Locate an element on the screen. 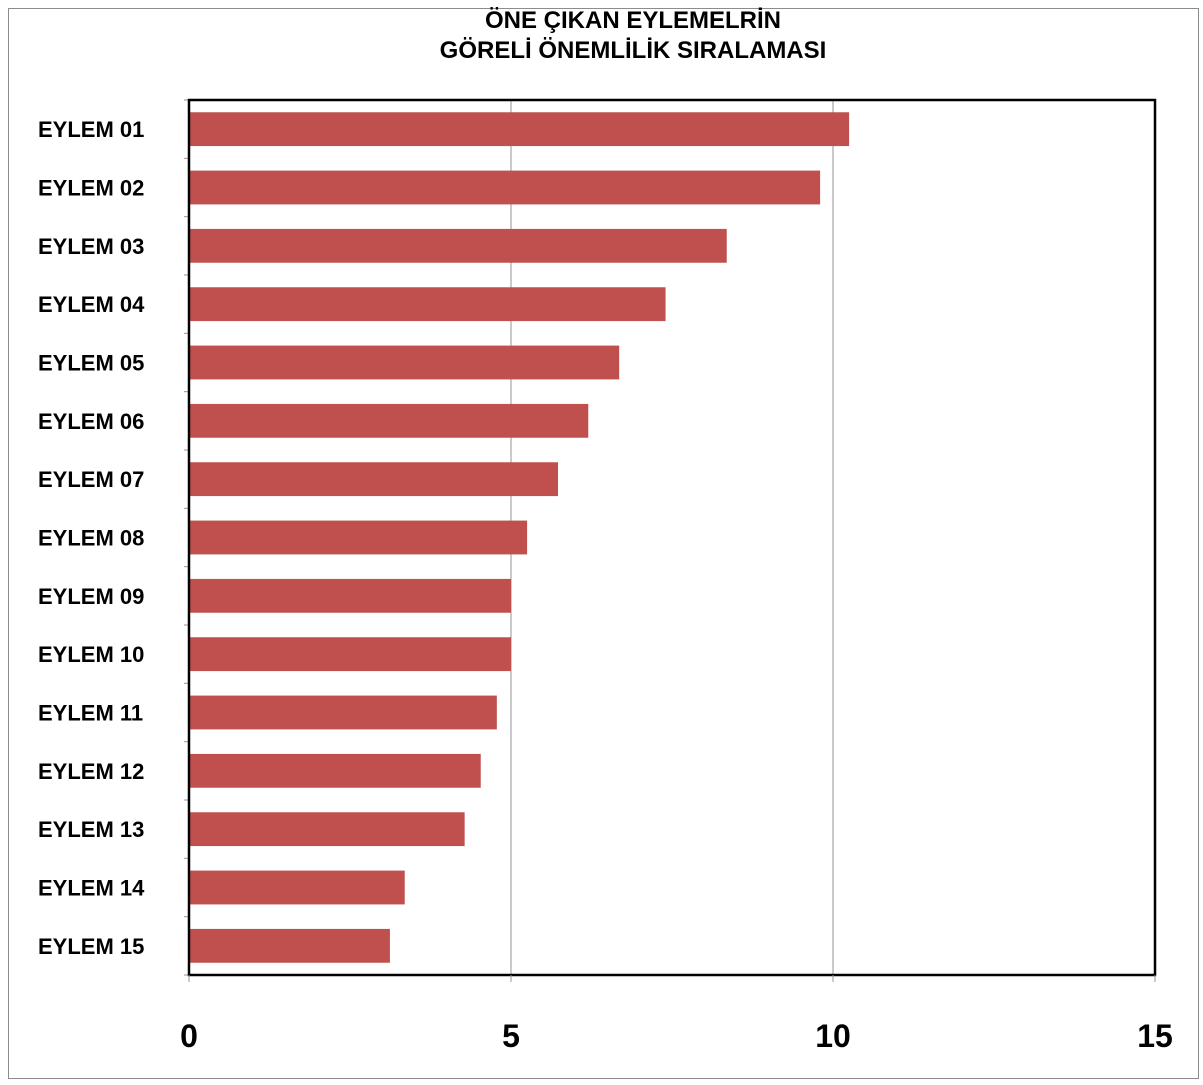  category-label: EYLEM 05 is located at coordinates (91, 363).